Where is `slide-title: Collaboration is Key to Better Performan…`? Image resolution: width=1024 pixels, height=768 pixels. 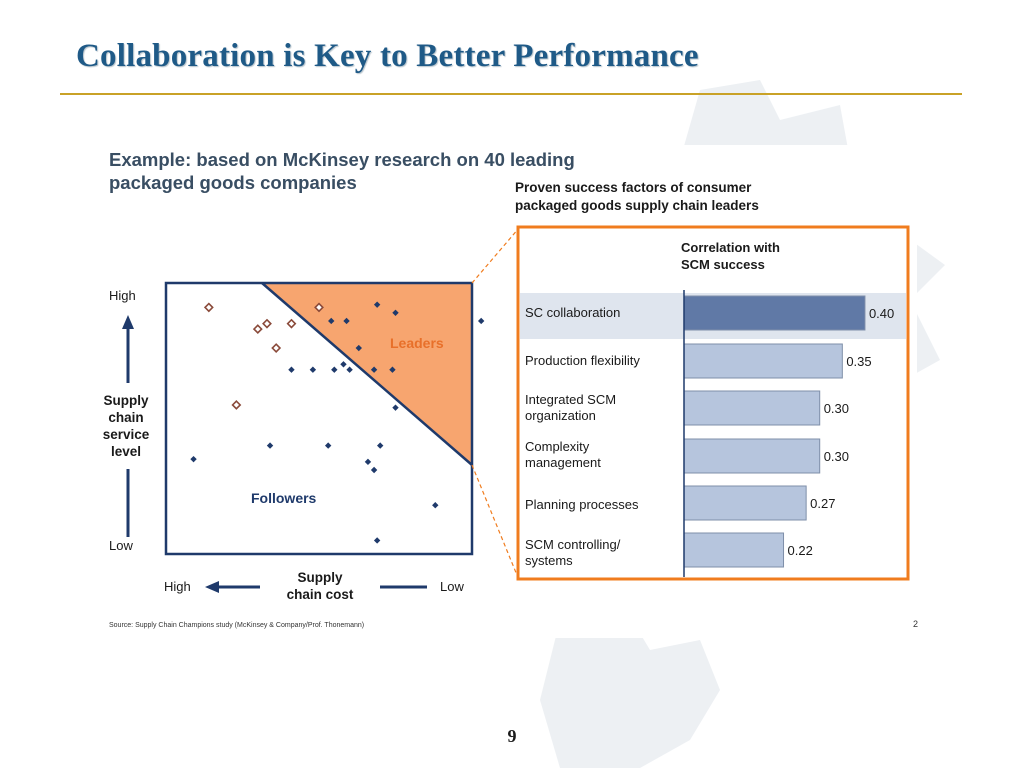
slide-title: Collaboration is Key to Better Performan… is located at coordinates (387, 56).